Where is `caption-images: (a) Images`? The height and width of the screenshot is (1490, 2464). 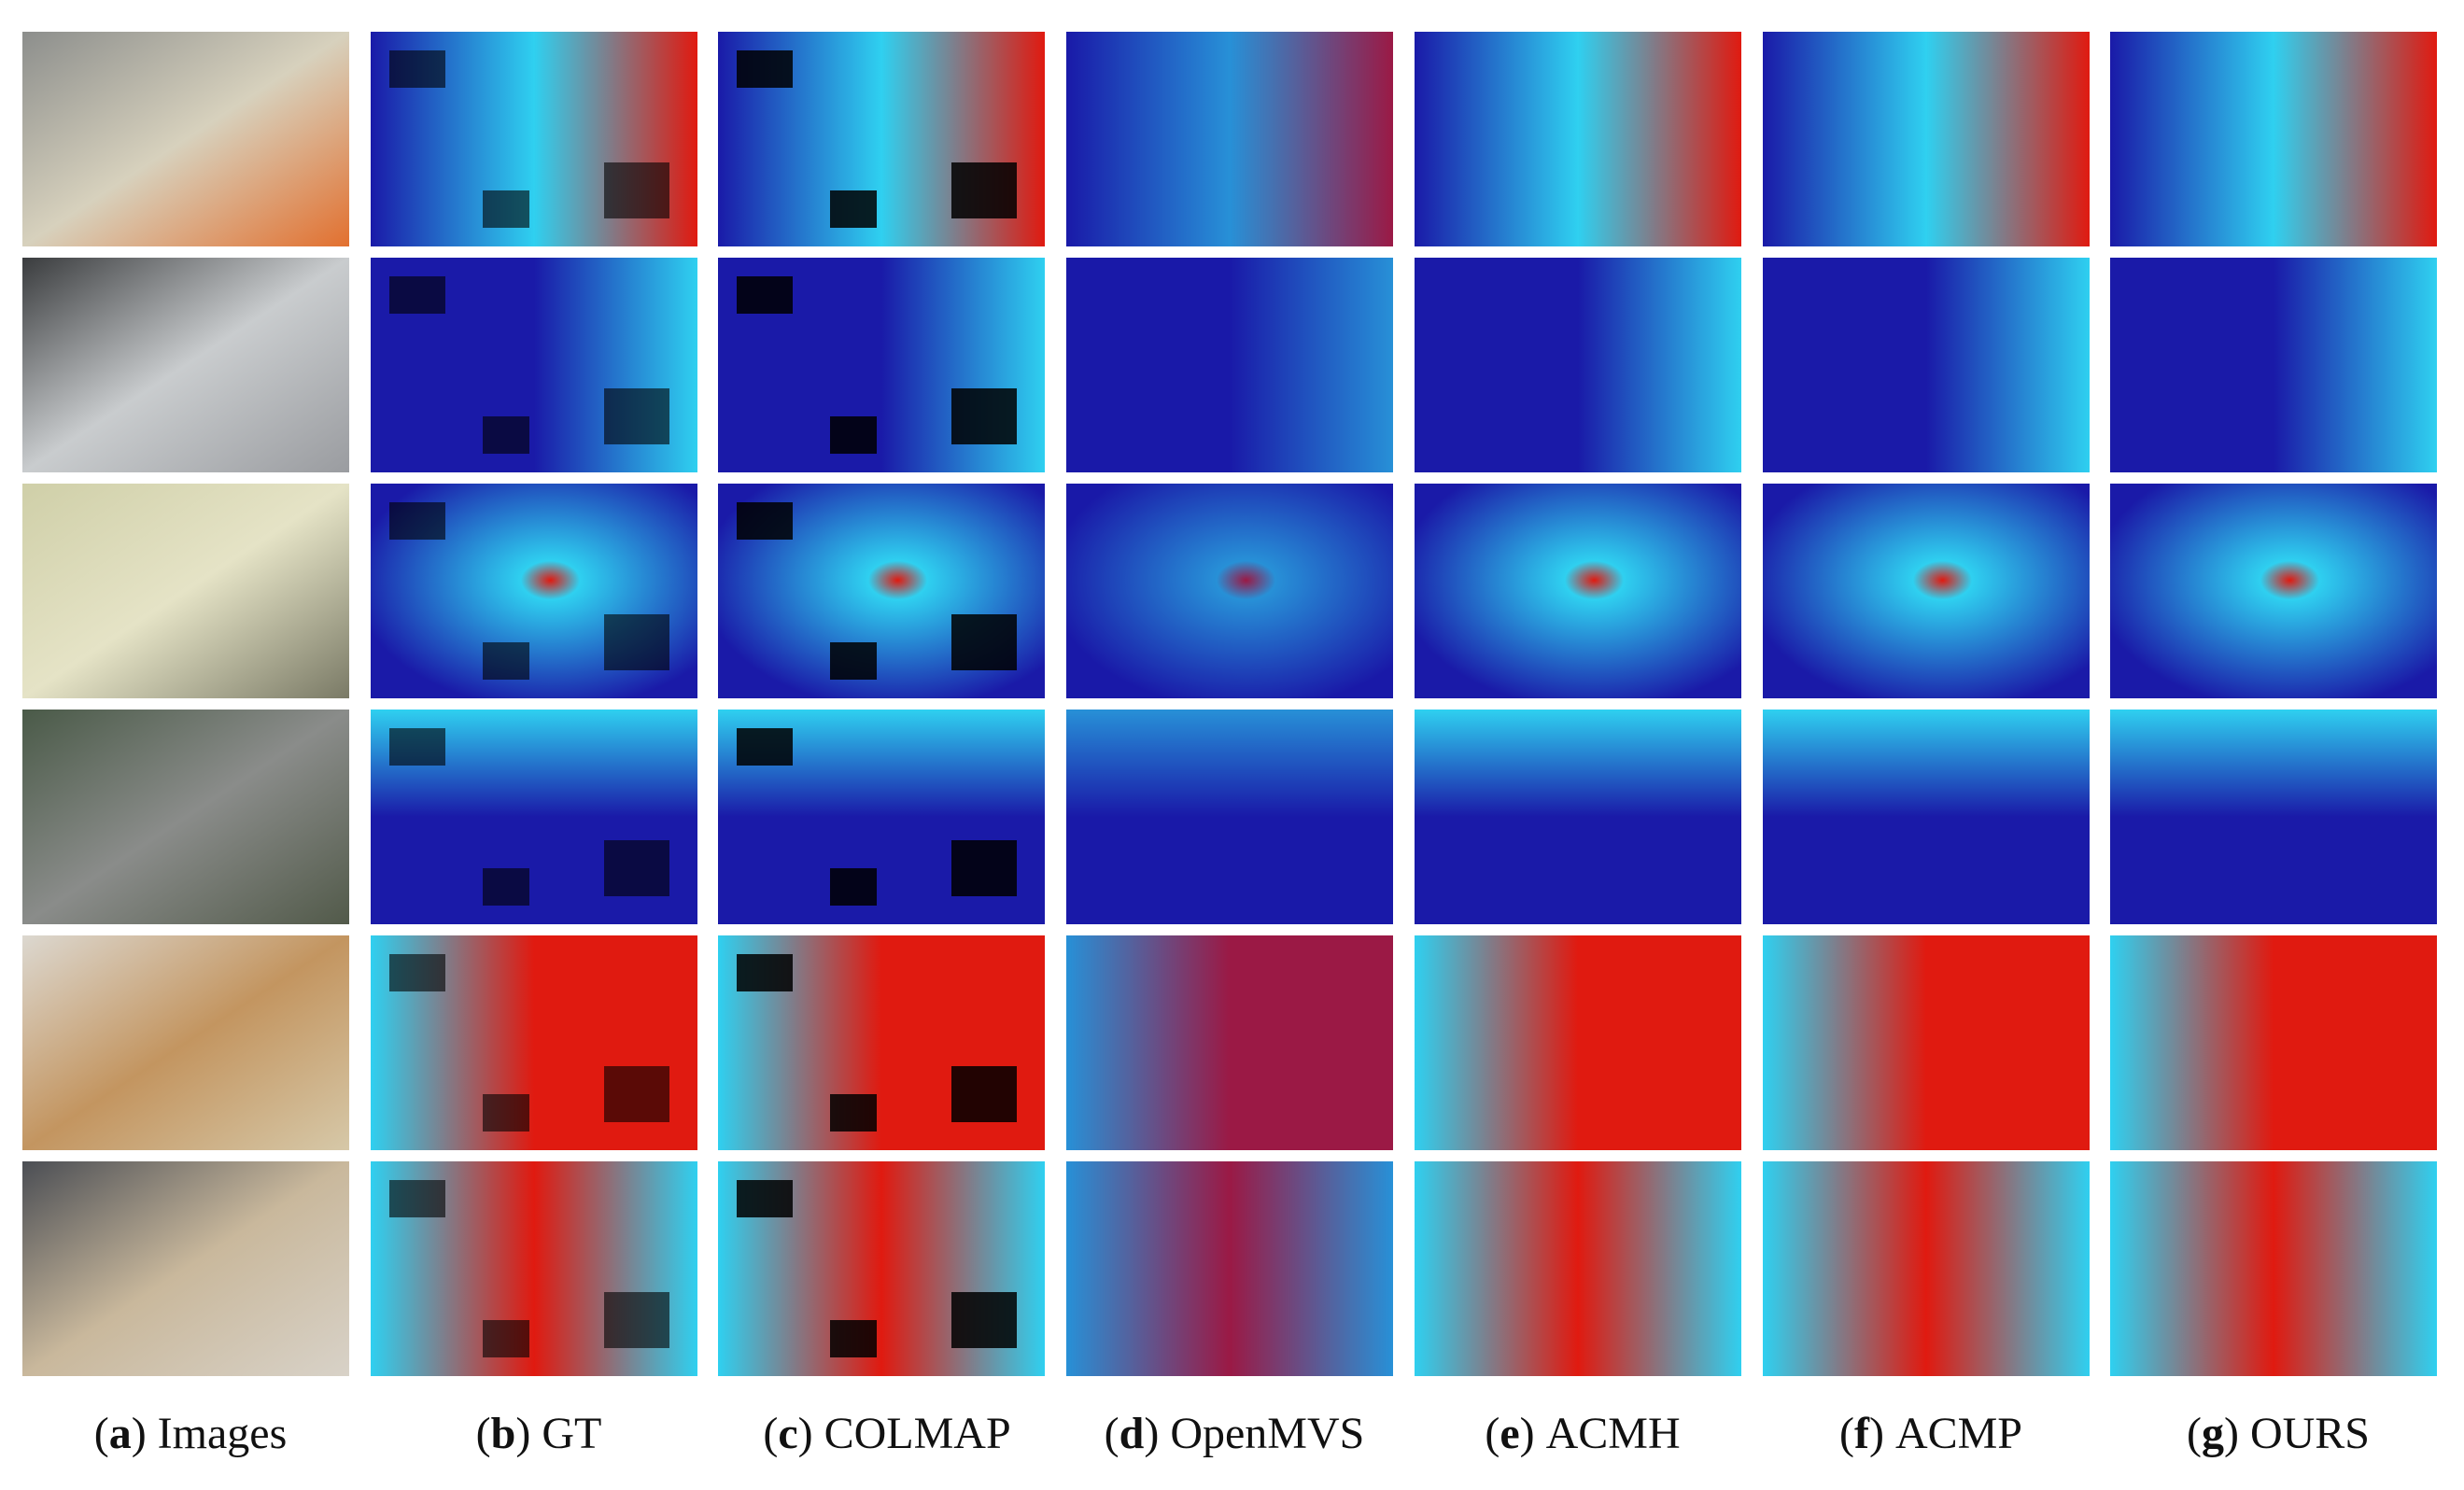 caption-images: (a) Images is located at coordinates (191, 1434).